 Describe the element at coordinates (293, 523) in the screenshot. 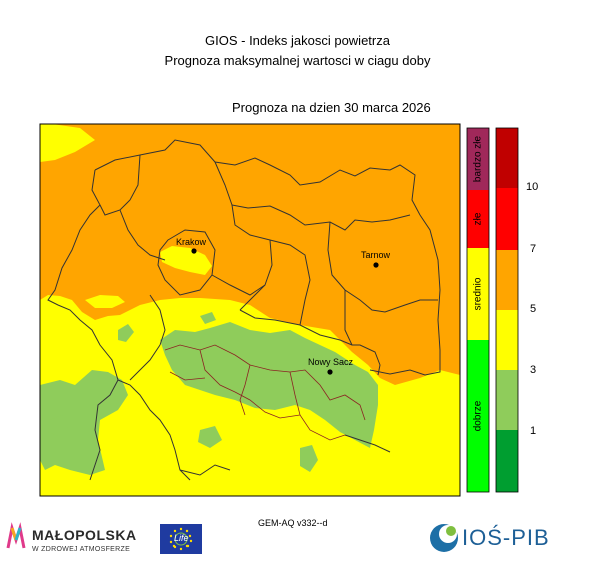

I see `model-version: GEM-AQ v332--d` at that location.